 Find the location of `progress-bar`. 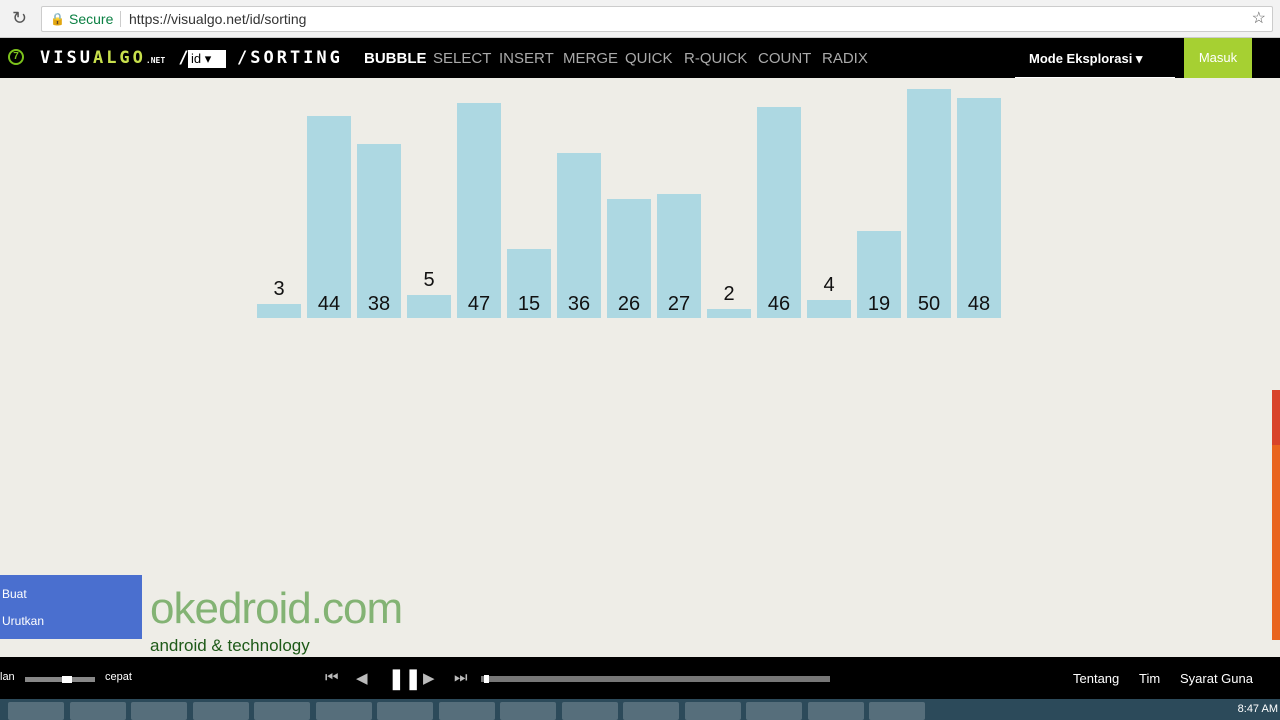

progress-bar is located at coordinates (655, 679).